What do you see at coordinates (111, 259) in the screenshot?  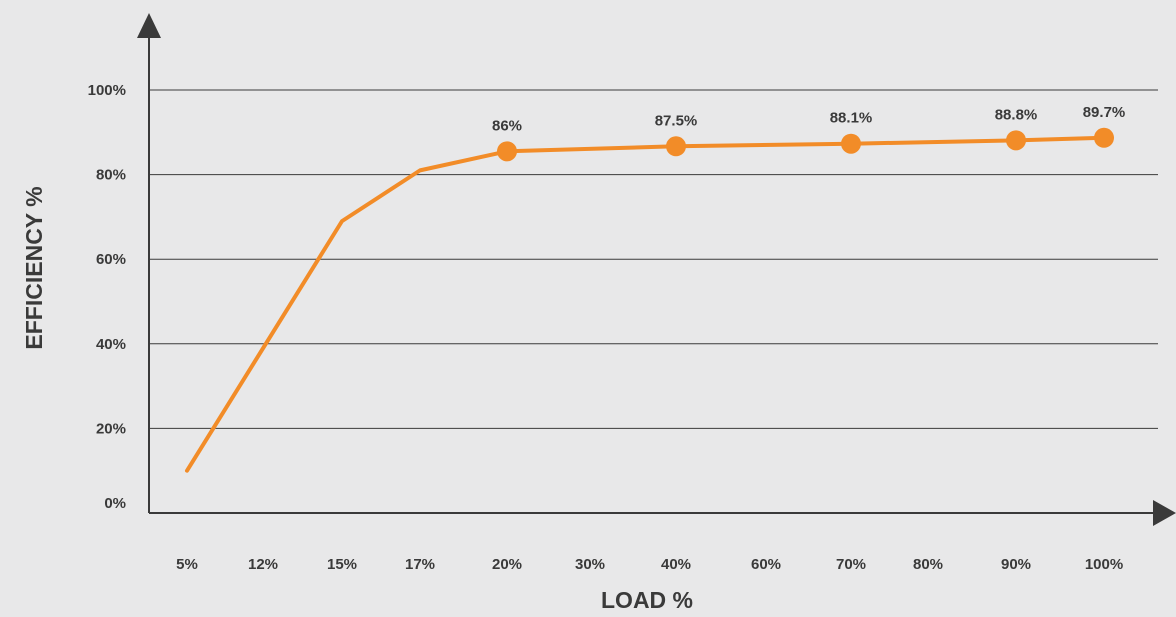 I see `y-tick-label: 60%` at bounding box center [111, 259].